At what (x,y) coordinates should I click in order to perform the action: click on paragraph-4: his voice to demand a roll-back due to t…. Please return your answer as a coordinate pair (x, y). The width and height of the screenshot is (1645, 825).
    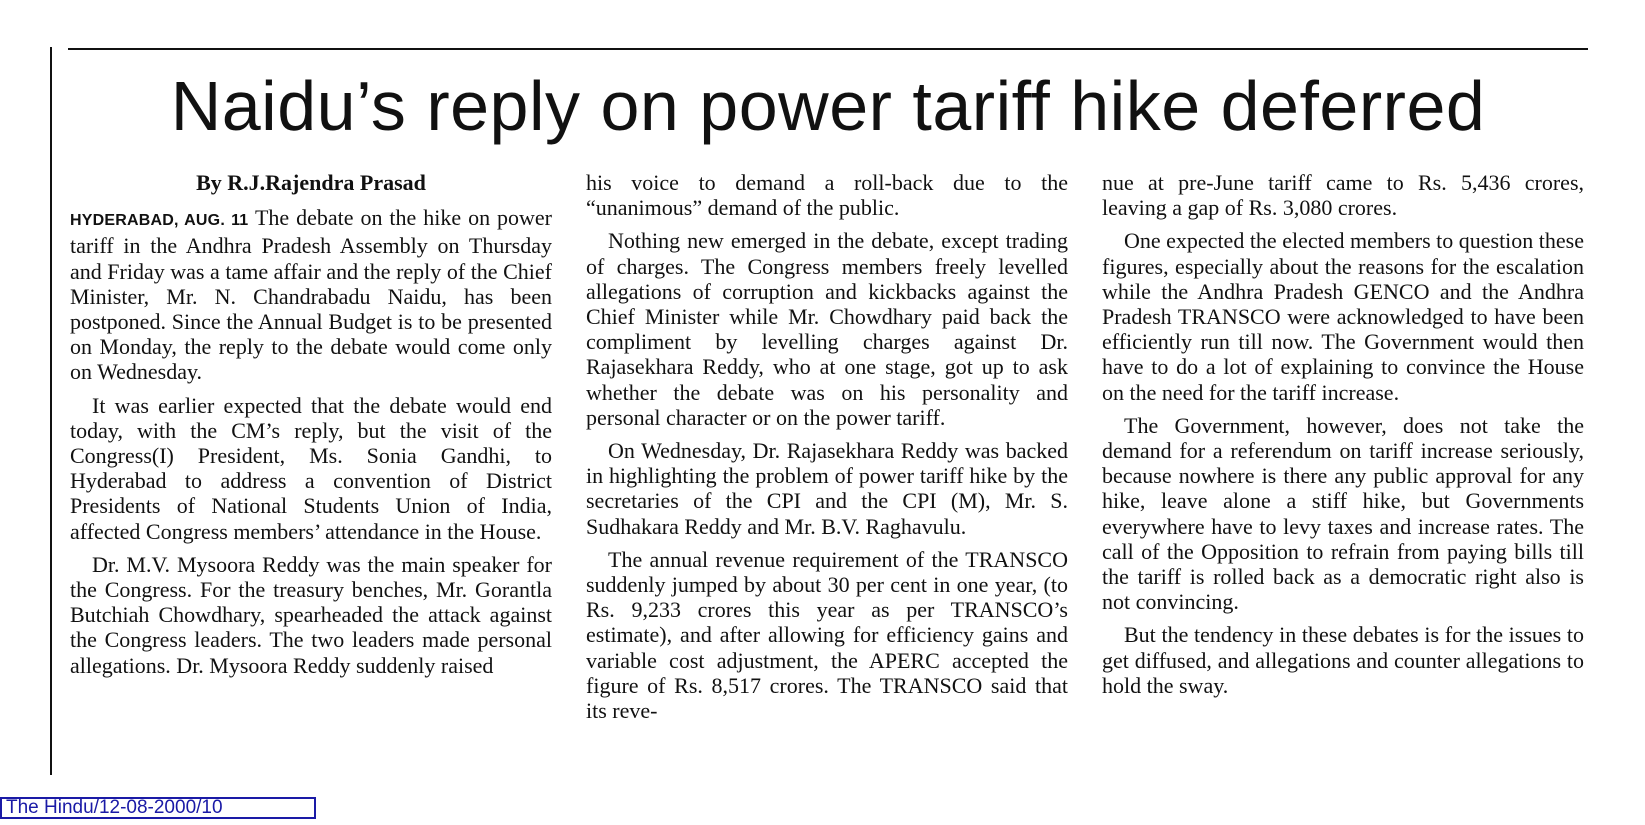
    Looking at the image, I should click on (827, 195).